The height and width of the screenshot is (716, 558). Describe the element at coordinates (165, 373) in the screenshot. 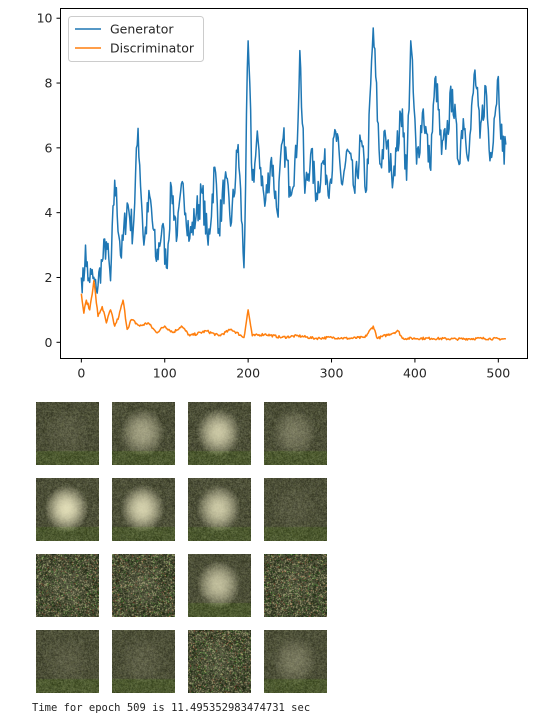

I see `x-tick-label: 100` at that location.